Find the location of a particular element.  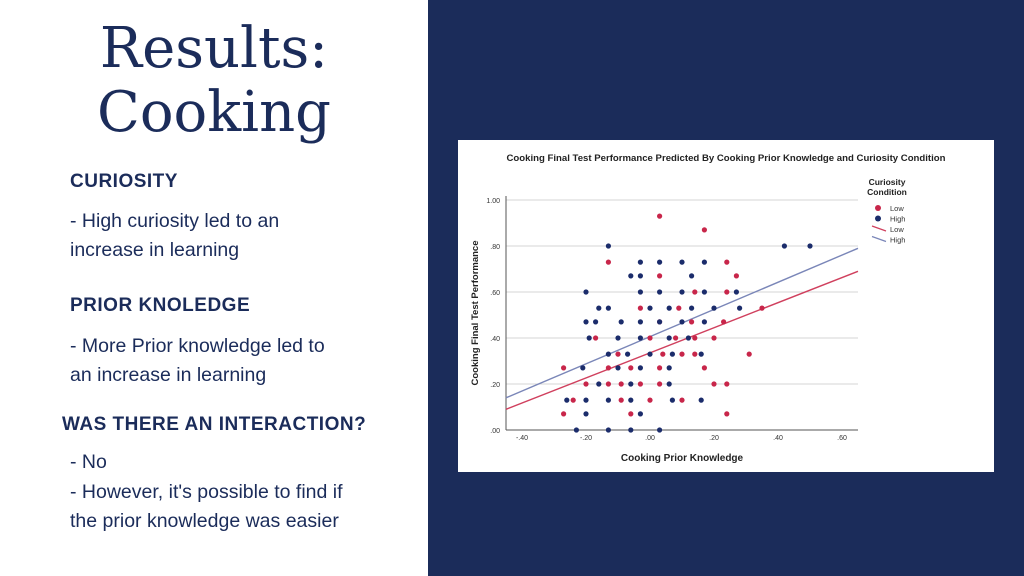

x-tick-label: -.40 is located at coordinates (522, 438).